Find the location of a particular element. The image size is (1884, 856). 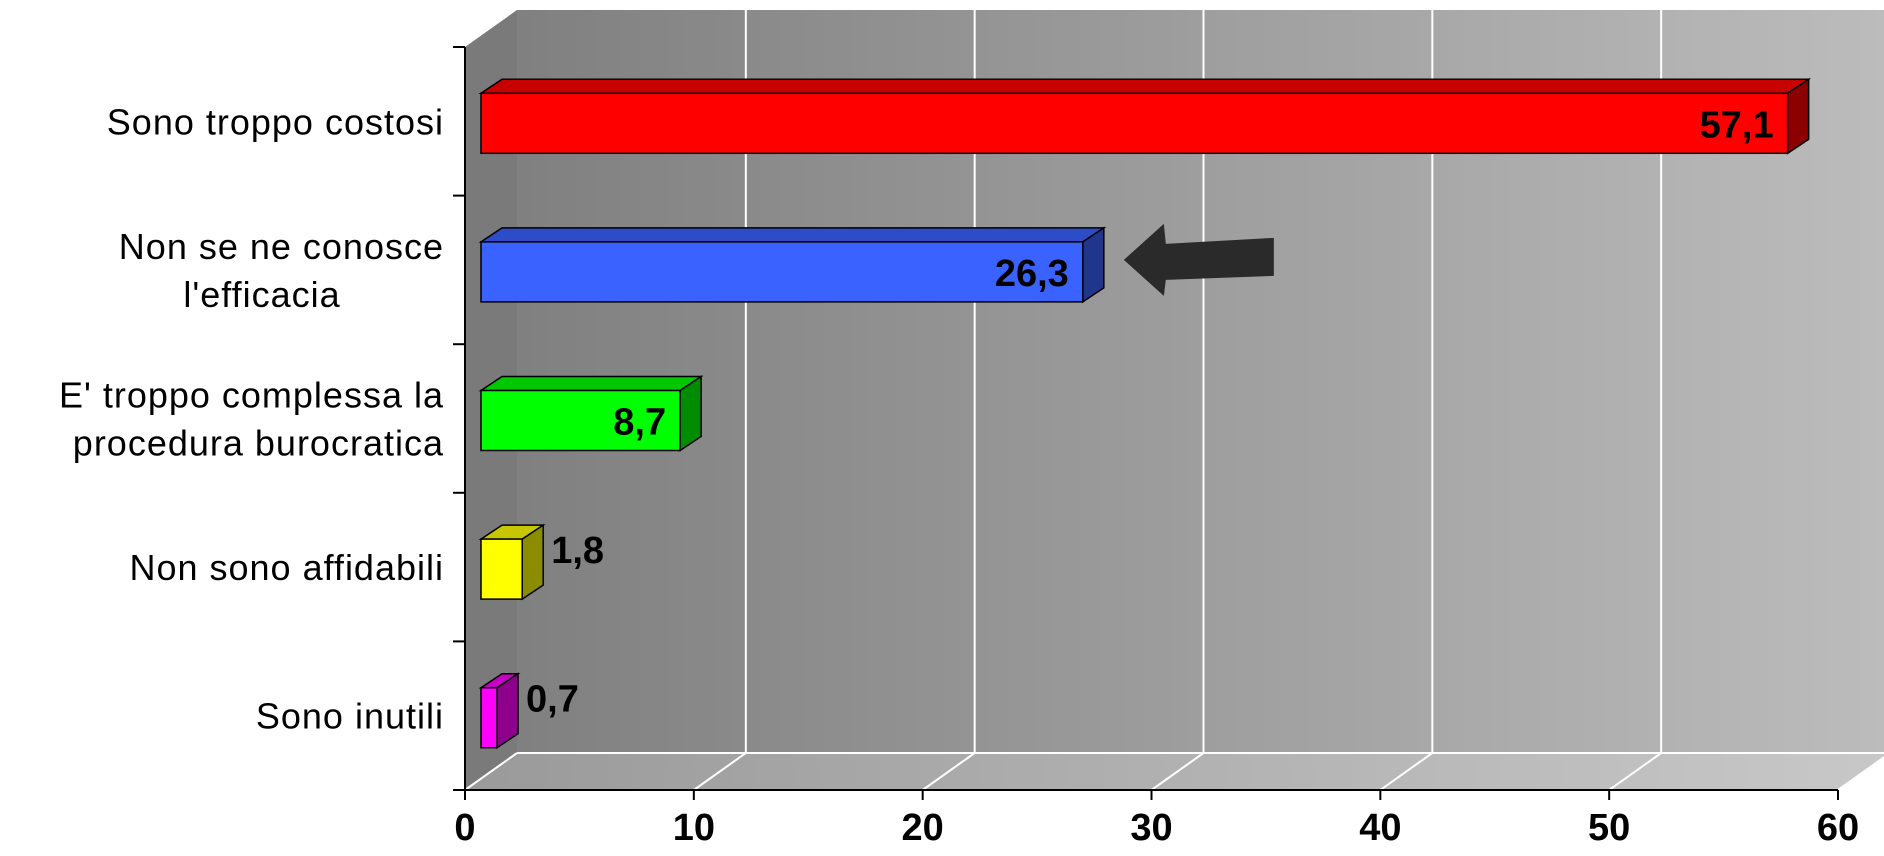

arrow-icon is located at coordinates (1198, 259).